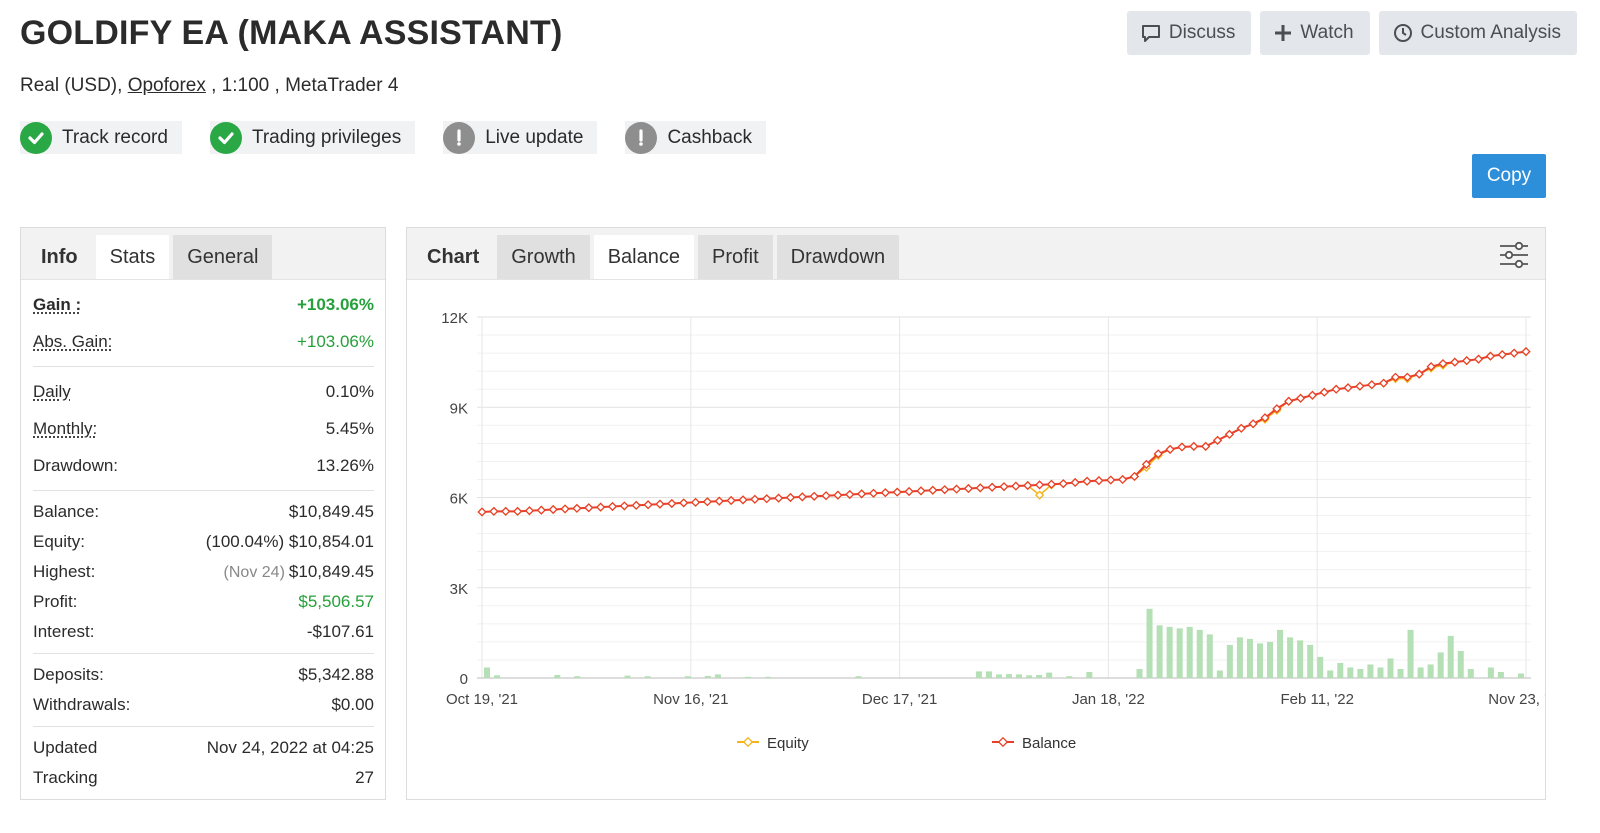 The height and width of the screenshot is (833, 1600). Describe the element at coordinates (331, 511) in the screenshot. I see `balance-value: $10,849.45` at that location.